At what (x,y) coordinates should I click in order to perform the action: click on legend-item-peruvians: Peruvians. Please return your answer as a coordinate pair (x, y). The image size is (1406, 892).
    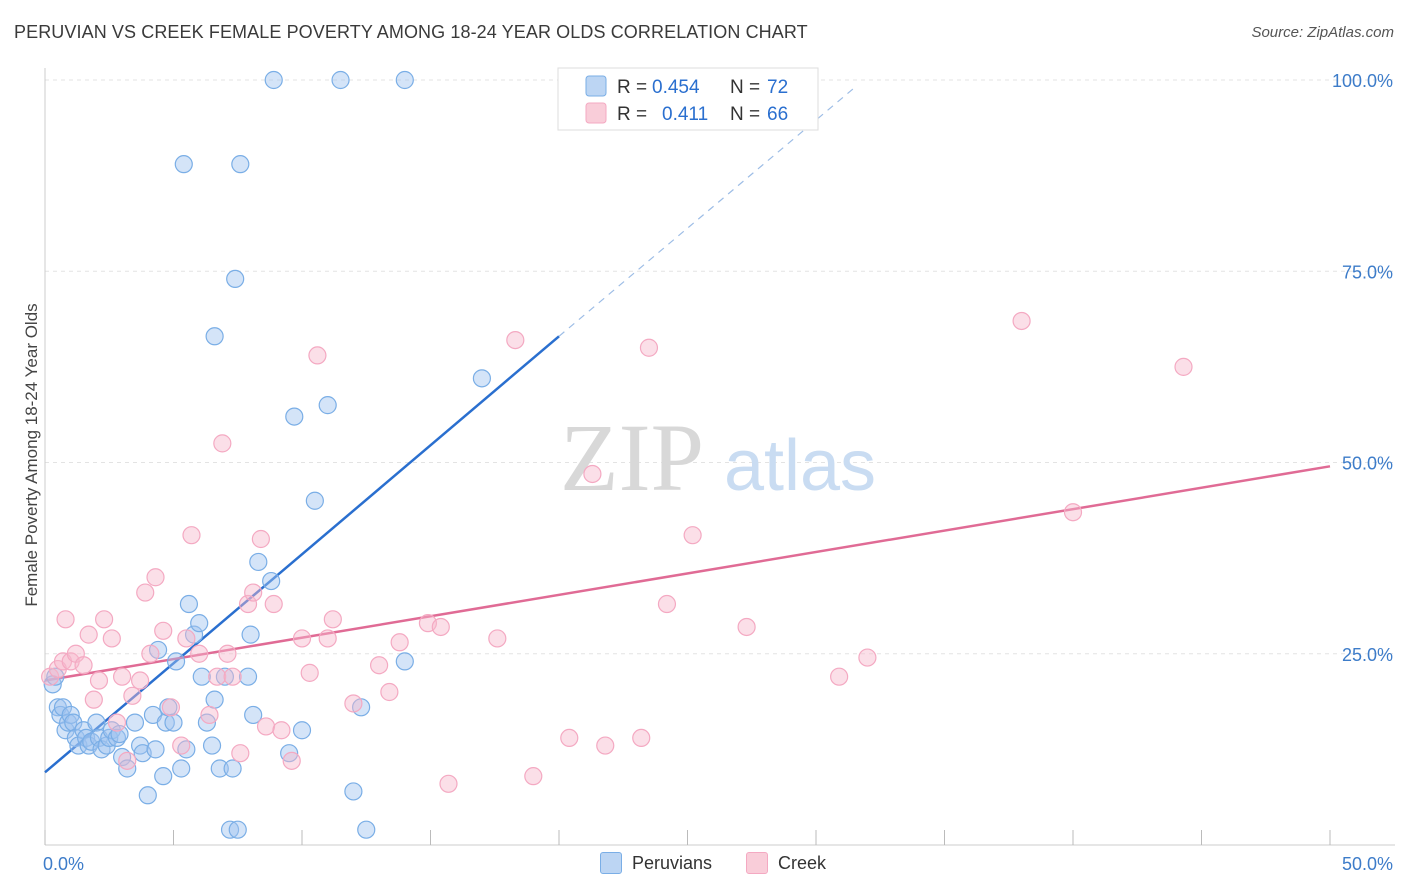
    Looking at the image, I should click on (656, 863).